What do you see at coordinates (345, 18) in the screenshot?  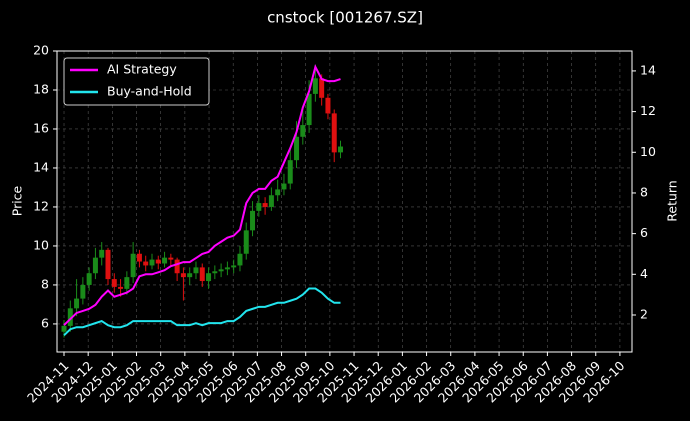 I see `chart-title: cnstock [001267.SZ]` at bounding box center [345, 18].